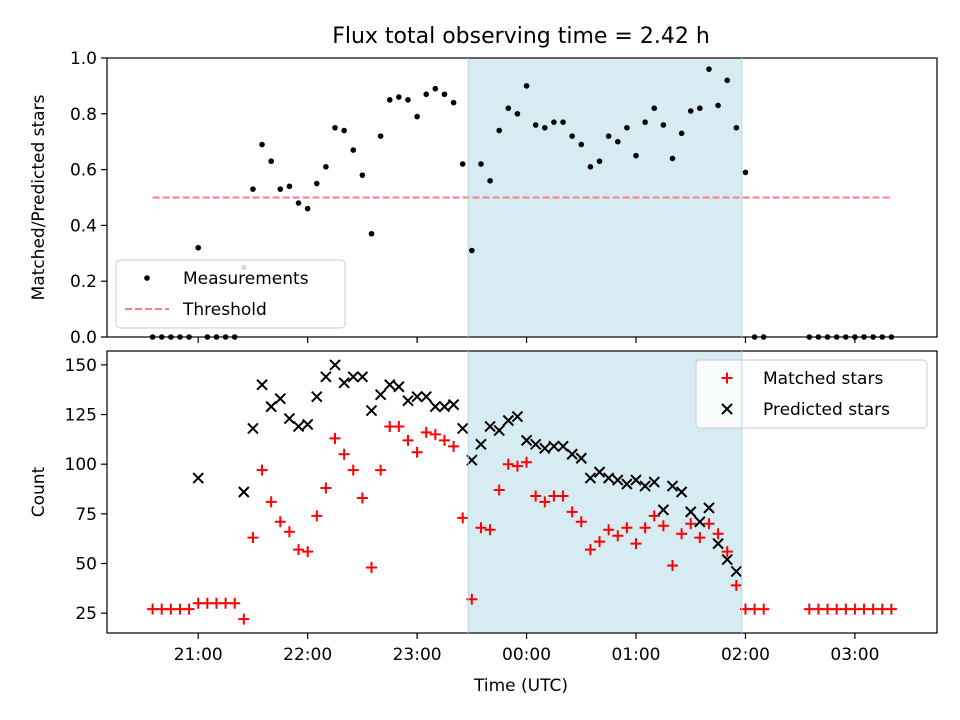 Image resolution: width=960 pixels, height=720 pixels. What do you see at coordinates (526, 340) in the screenshot?
I see `top-x-ticks` at bounding box center [526, 340].